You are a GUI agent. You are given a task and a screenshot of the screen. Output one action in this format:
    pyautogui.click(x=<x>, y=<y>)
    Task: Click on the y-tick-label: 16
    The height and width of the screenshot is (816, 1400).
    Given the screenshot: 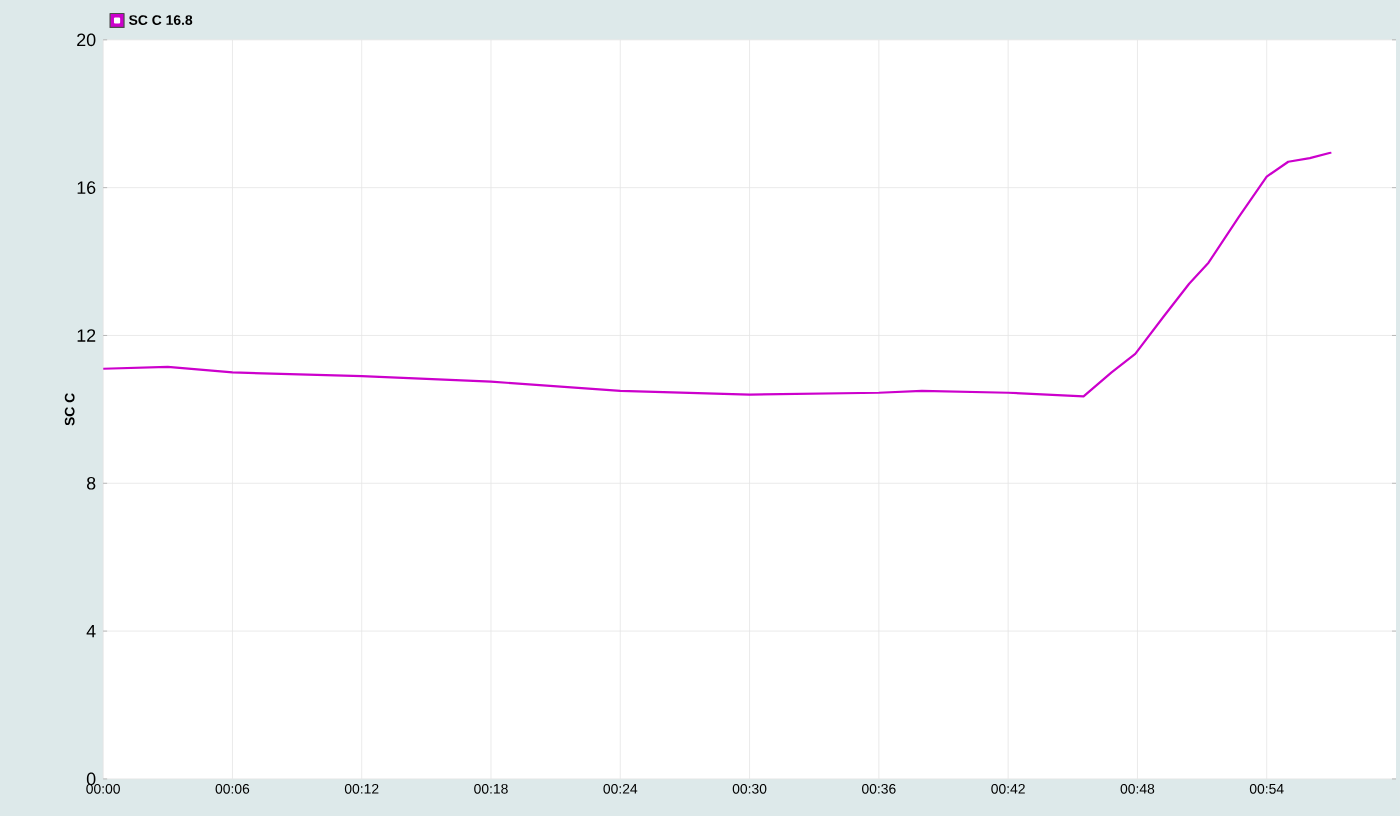 What is the action you would take?
    pyautogui.click(x=86, y=187)
    